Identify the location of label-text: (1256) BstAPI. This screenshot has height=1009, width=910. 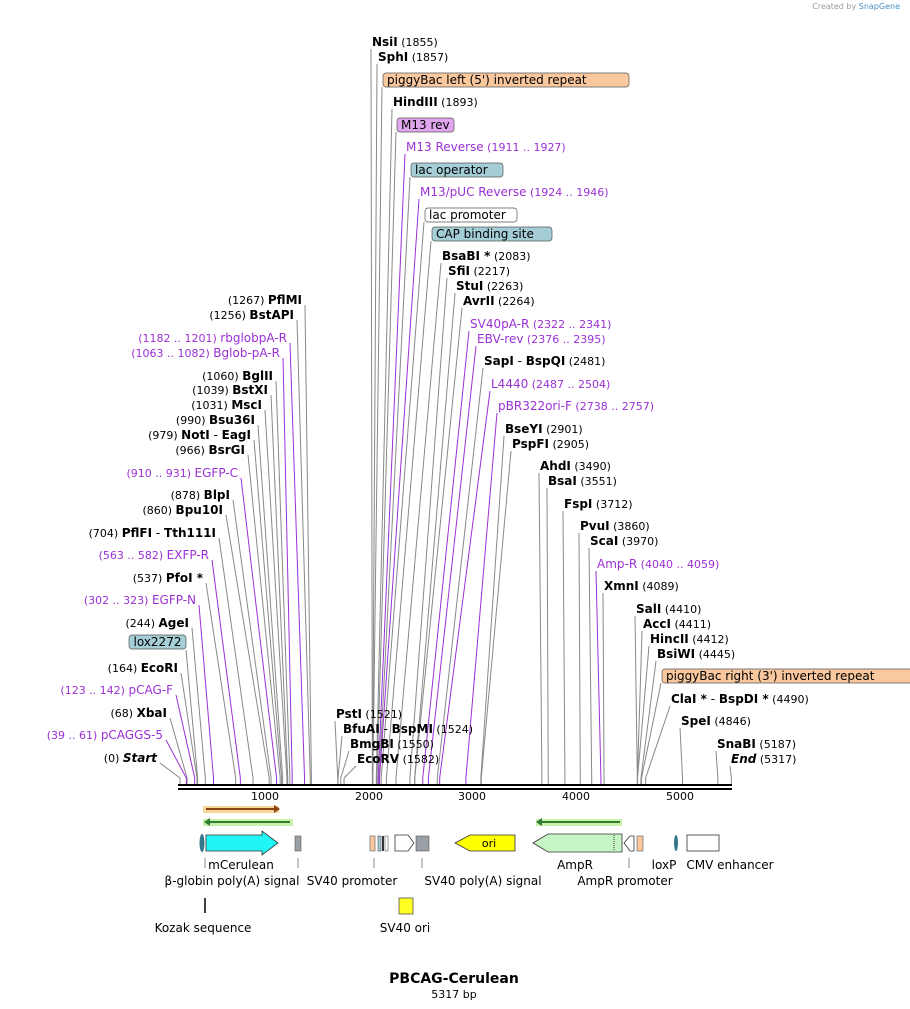
(251, 315).